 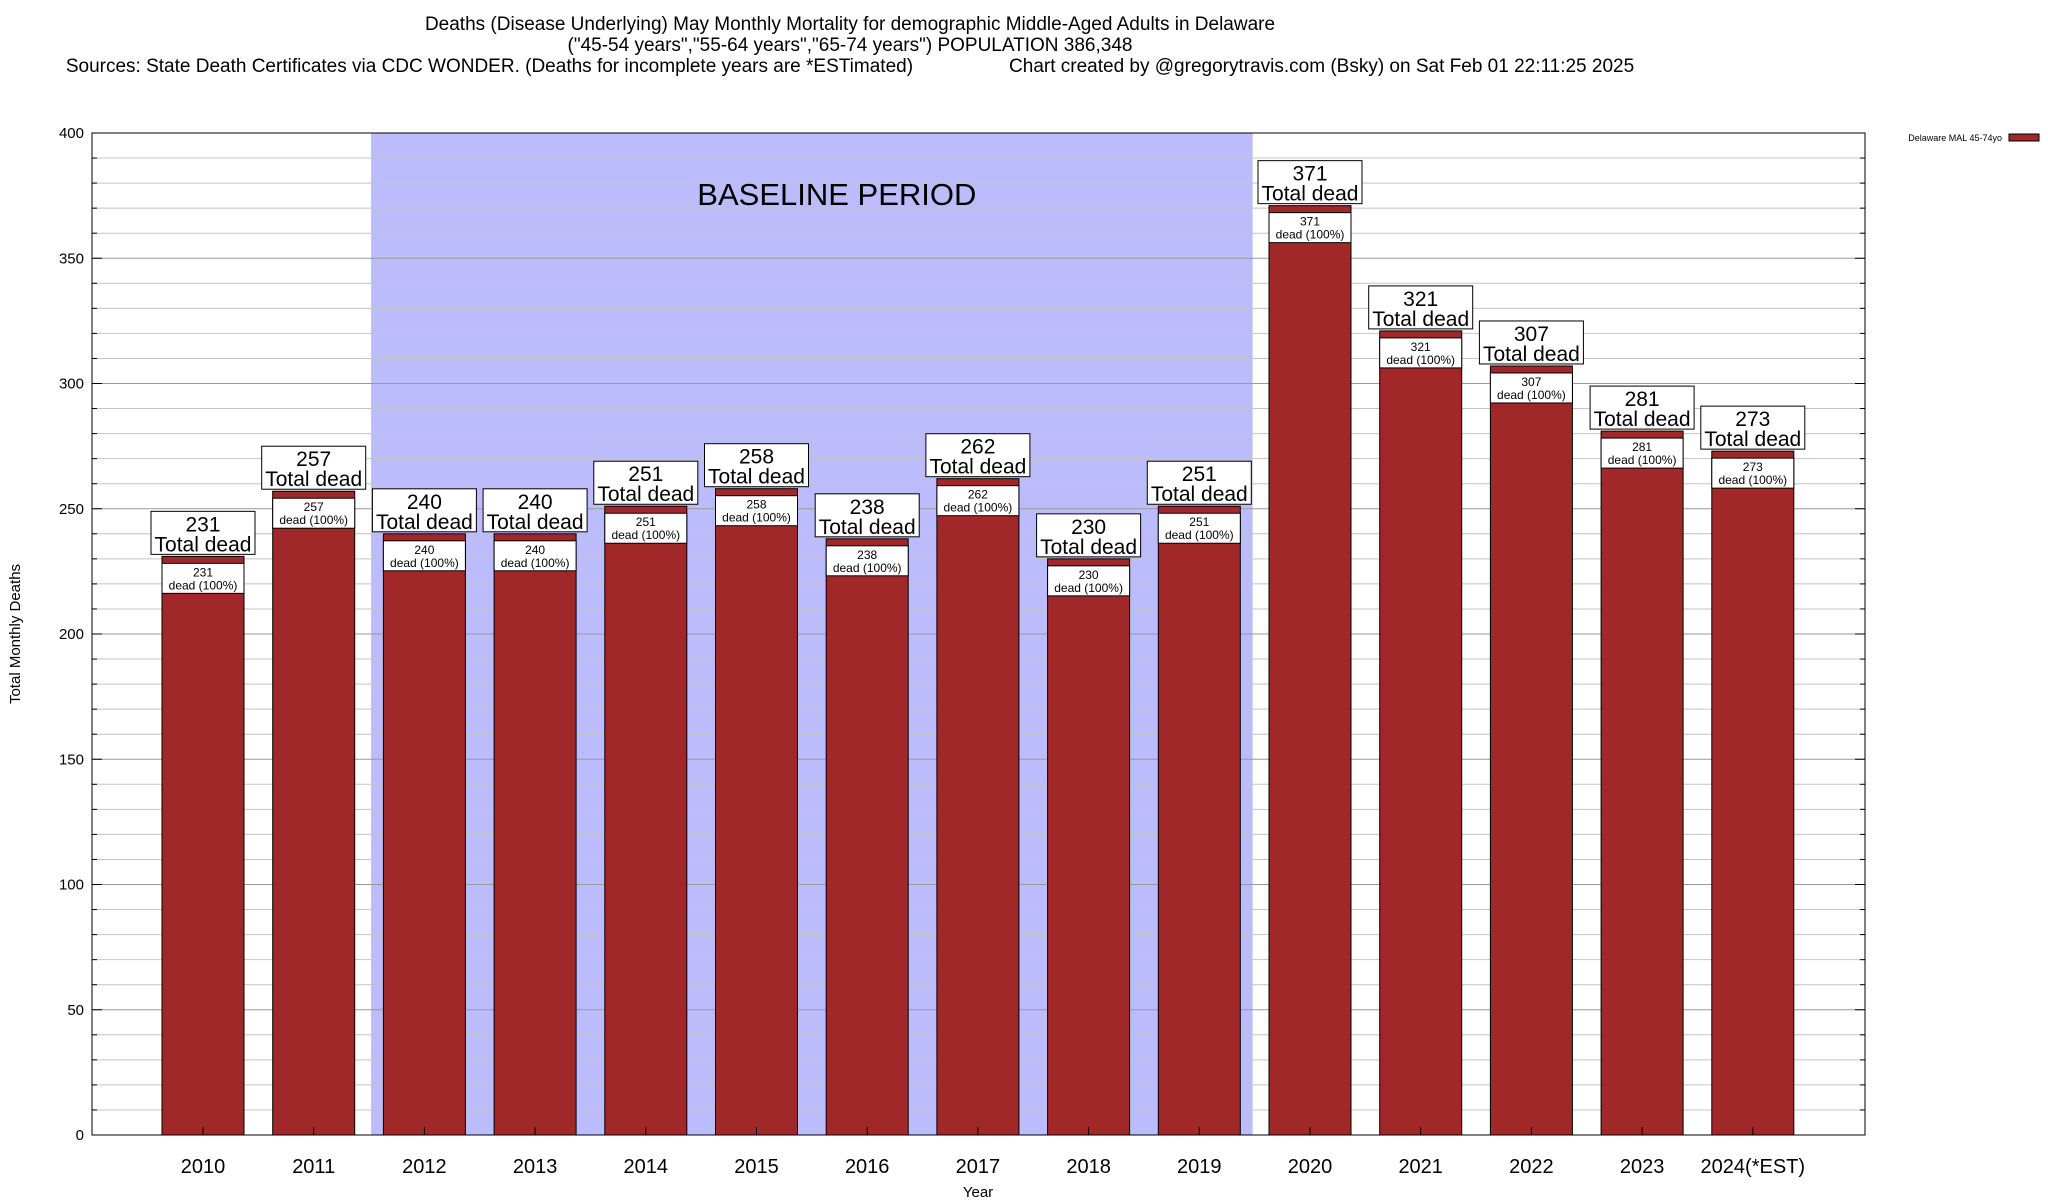 I want to click on bar-inner-value-label: 231, so click(x=203, y=572).